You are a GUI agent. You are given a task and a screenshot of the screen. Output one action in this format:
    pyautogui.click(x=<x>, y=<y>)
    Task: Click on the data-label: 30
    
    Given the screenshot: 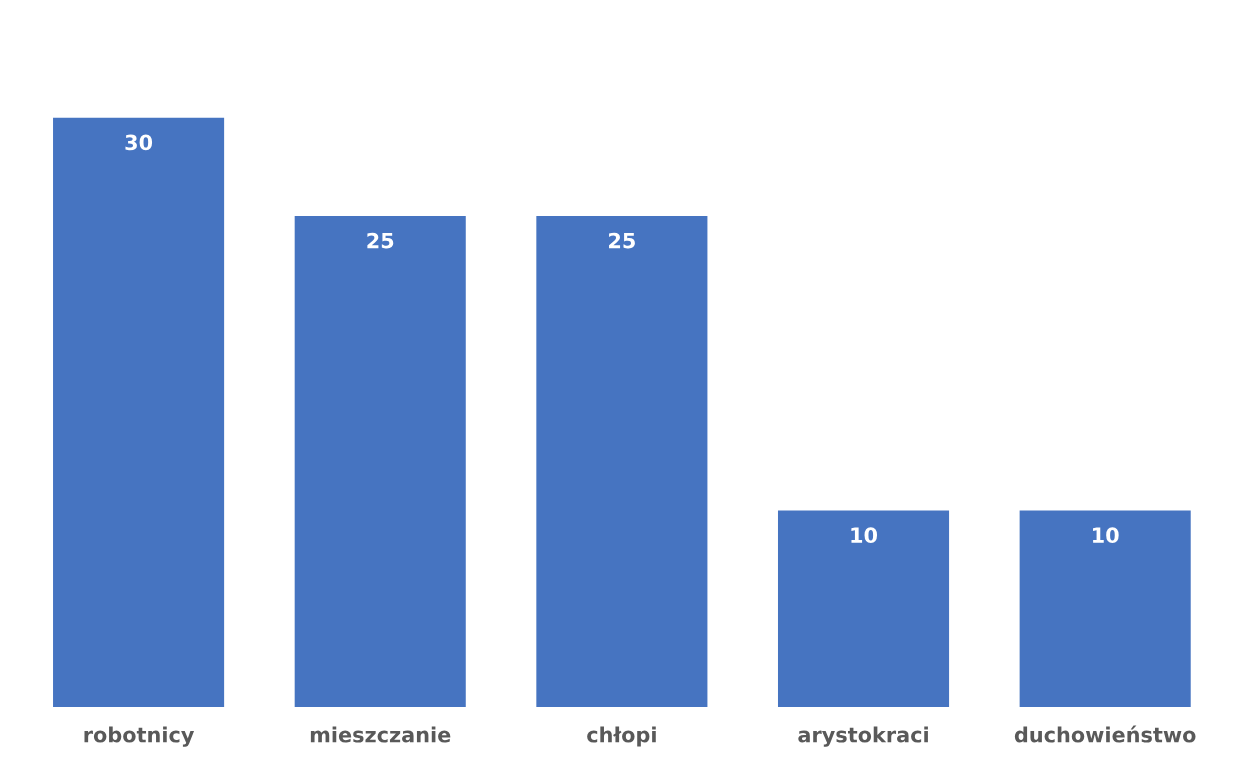 What is the action you would take?
    pyautogui.click(x=139, y=142)
    